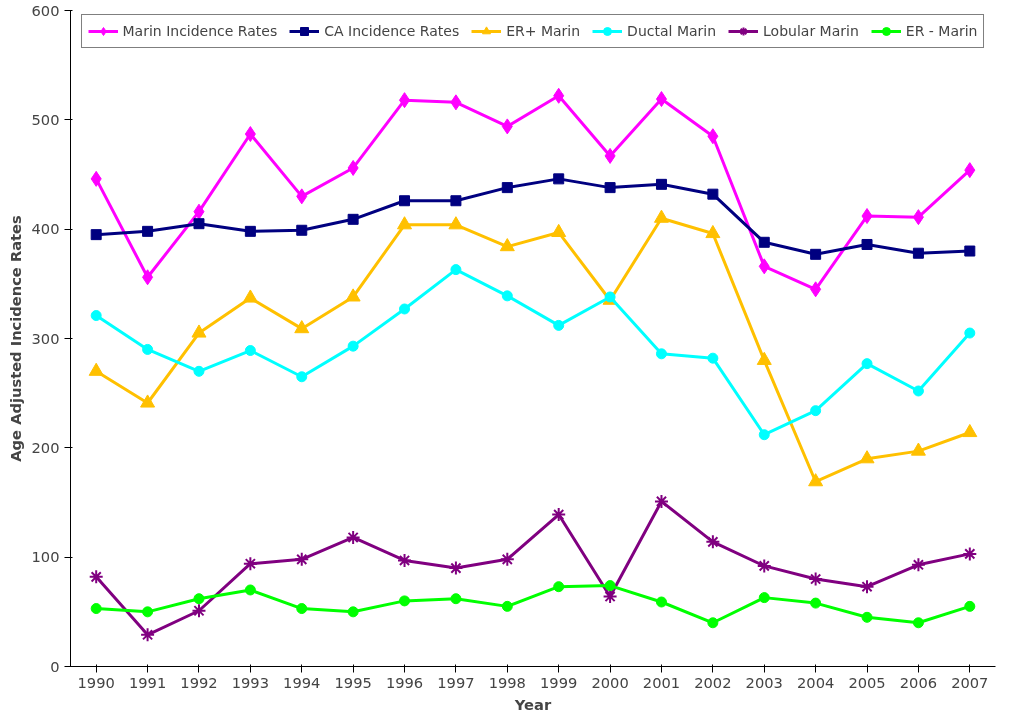  Describe the element at coordinates (404, 682) in the screenshot. I see `x-tick-label: 1996` at that location.